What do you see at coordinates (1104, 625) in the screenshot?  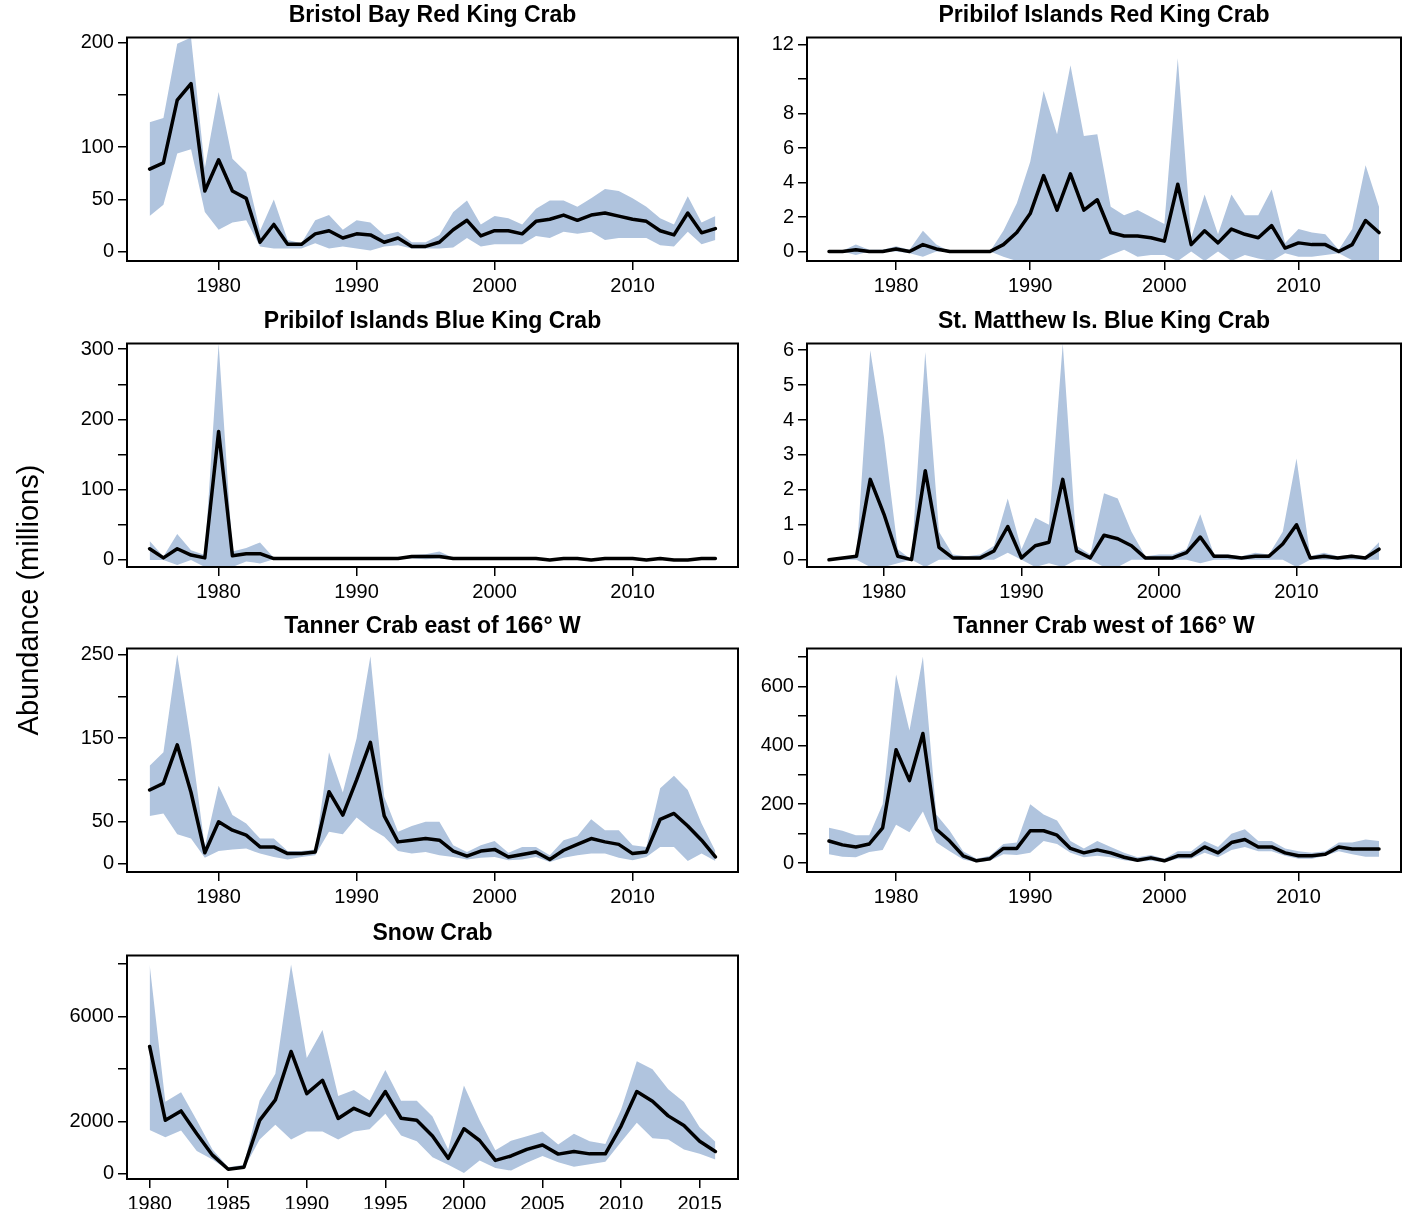 I see `chart-title: Tanner Crab west of 166° W` at bounding box center [1104, 625].